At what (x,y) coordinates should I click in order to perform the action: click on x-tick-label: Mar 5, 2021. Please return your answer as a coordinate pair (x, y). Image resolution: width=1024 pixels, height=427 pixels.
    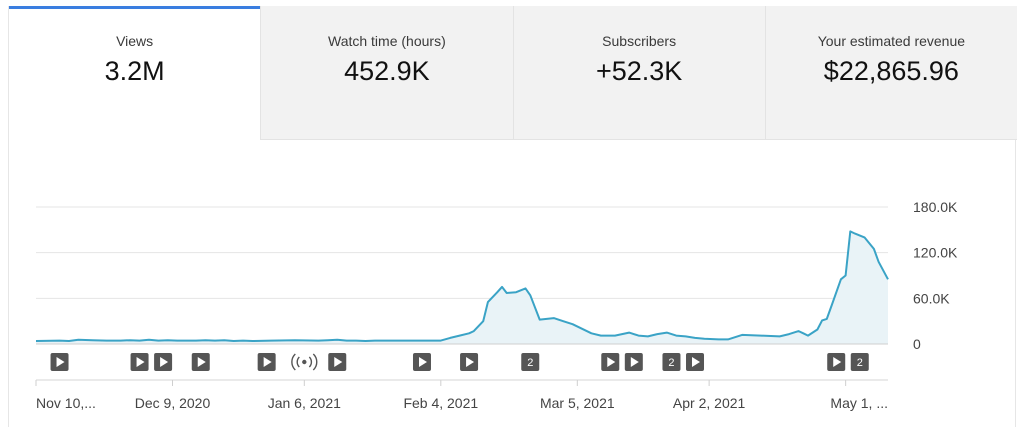
    Looking at the image, I should click on (577, 403).